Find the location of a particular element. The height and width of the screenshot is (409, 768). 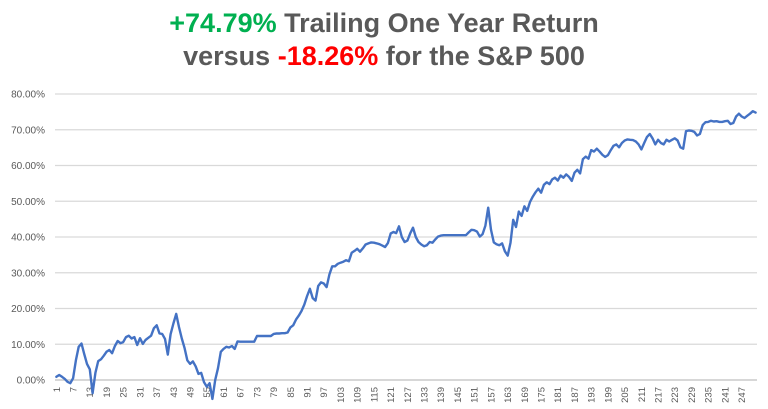

svg-text: 37 is located at coordinates (157, 392).